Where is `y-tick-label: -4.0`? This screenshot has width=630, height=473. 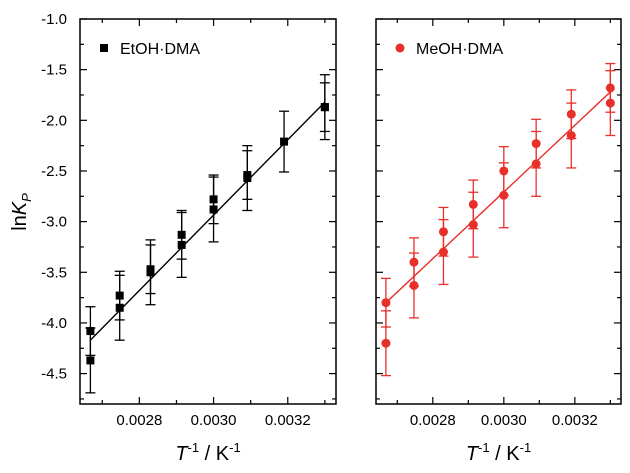 y-tick-label: -4.0 is located at coordinates (54, 323).